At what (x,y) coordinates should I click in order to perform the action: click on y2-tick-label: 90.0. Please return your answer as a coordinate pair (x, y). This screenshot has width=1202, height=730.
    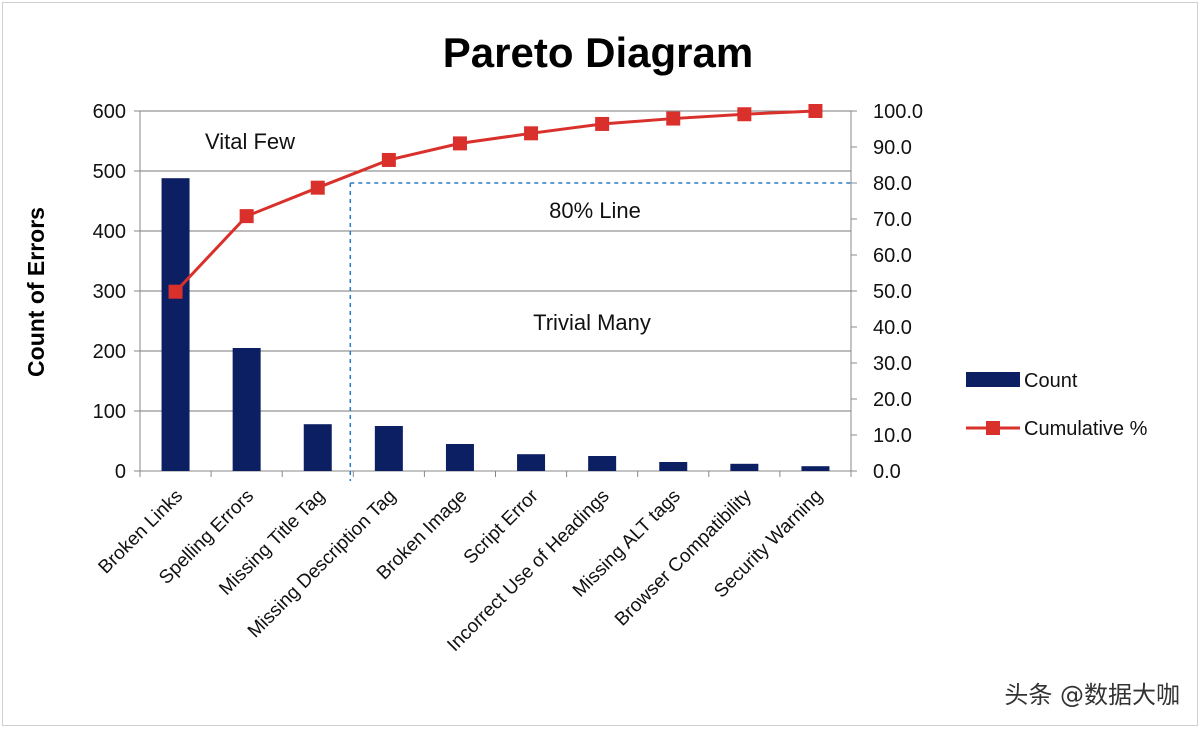
    Looking at the image, I should click on (892, 148).